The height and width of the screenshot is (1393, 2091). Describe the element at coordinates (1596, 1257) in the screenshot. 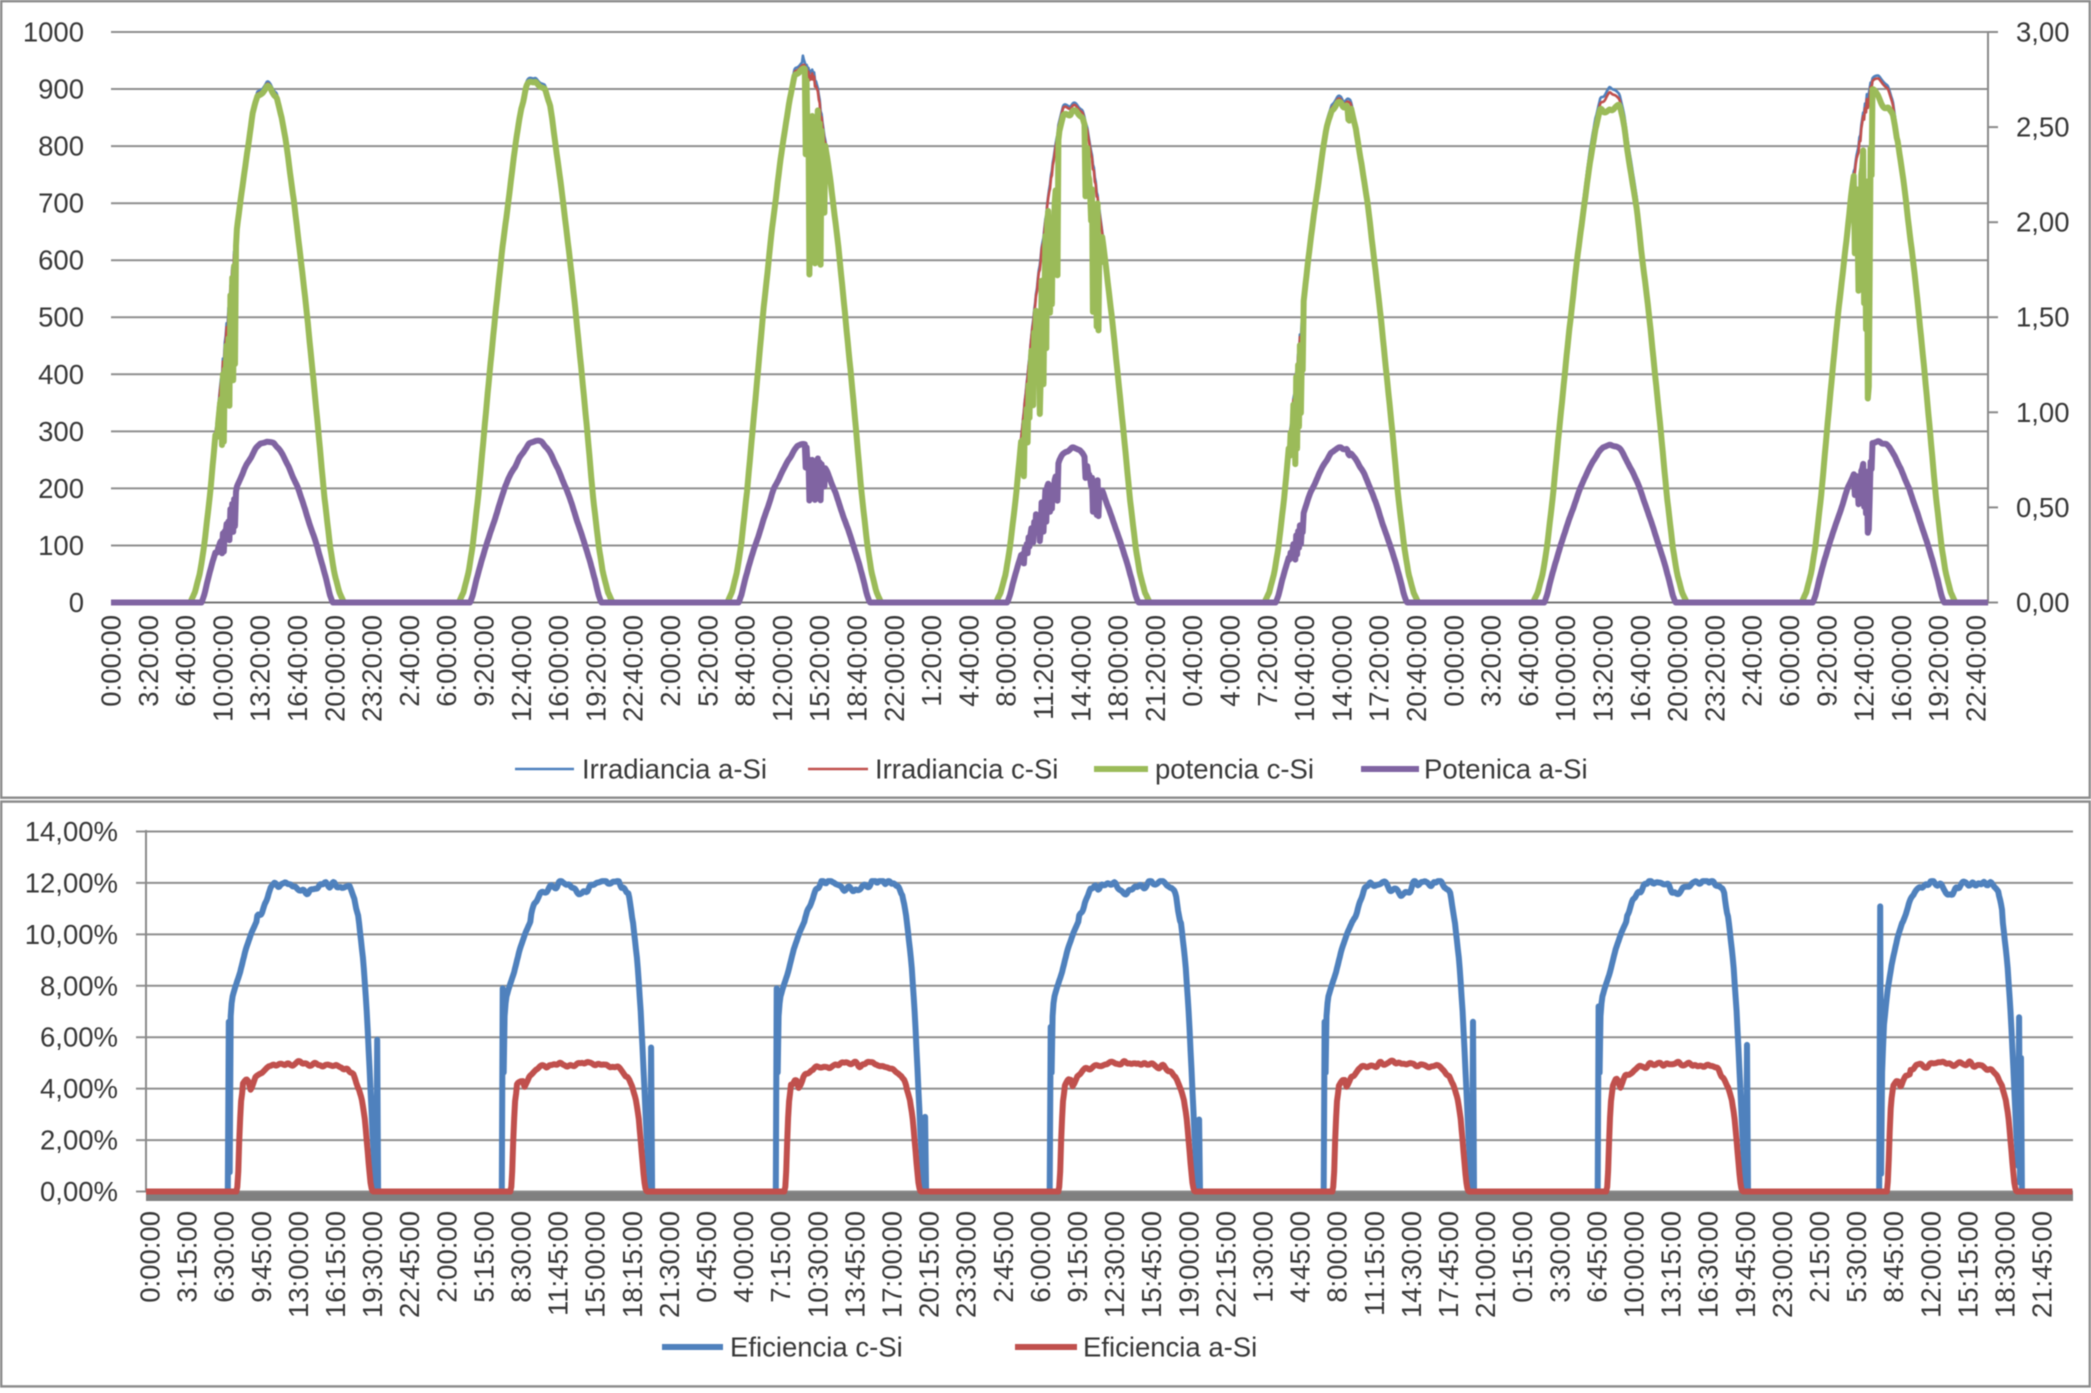

I see `svg-text: 6:45:00` at that location.